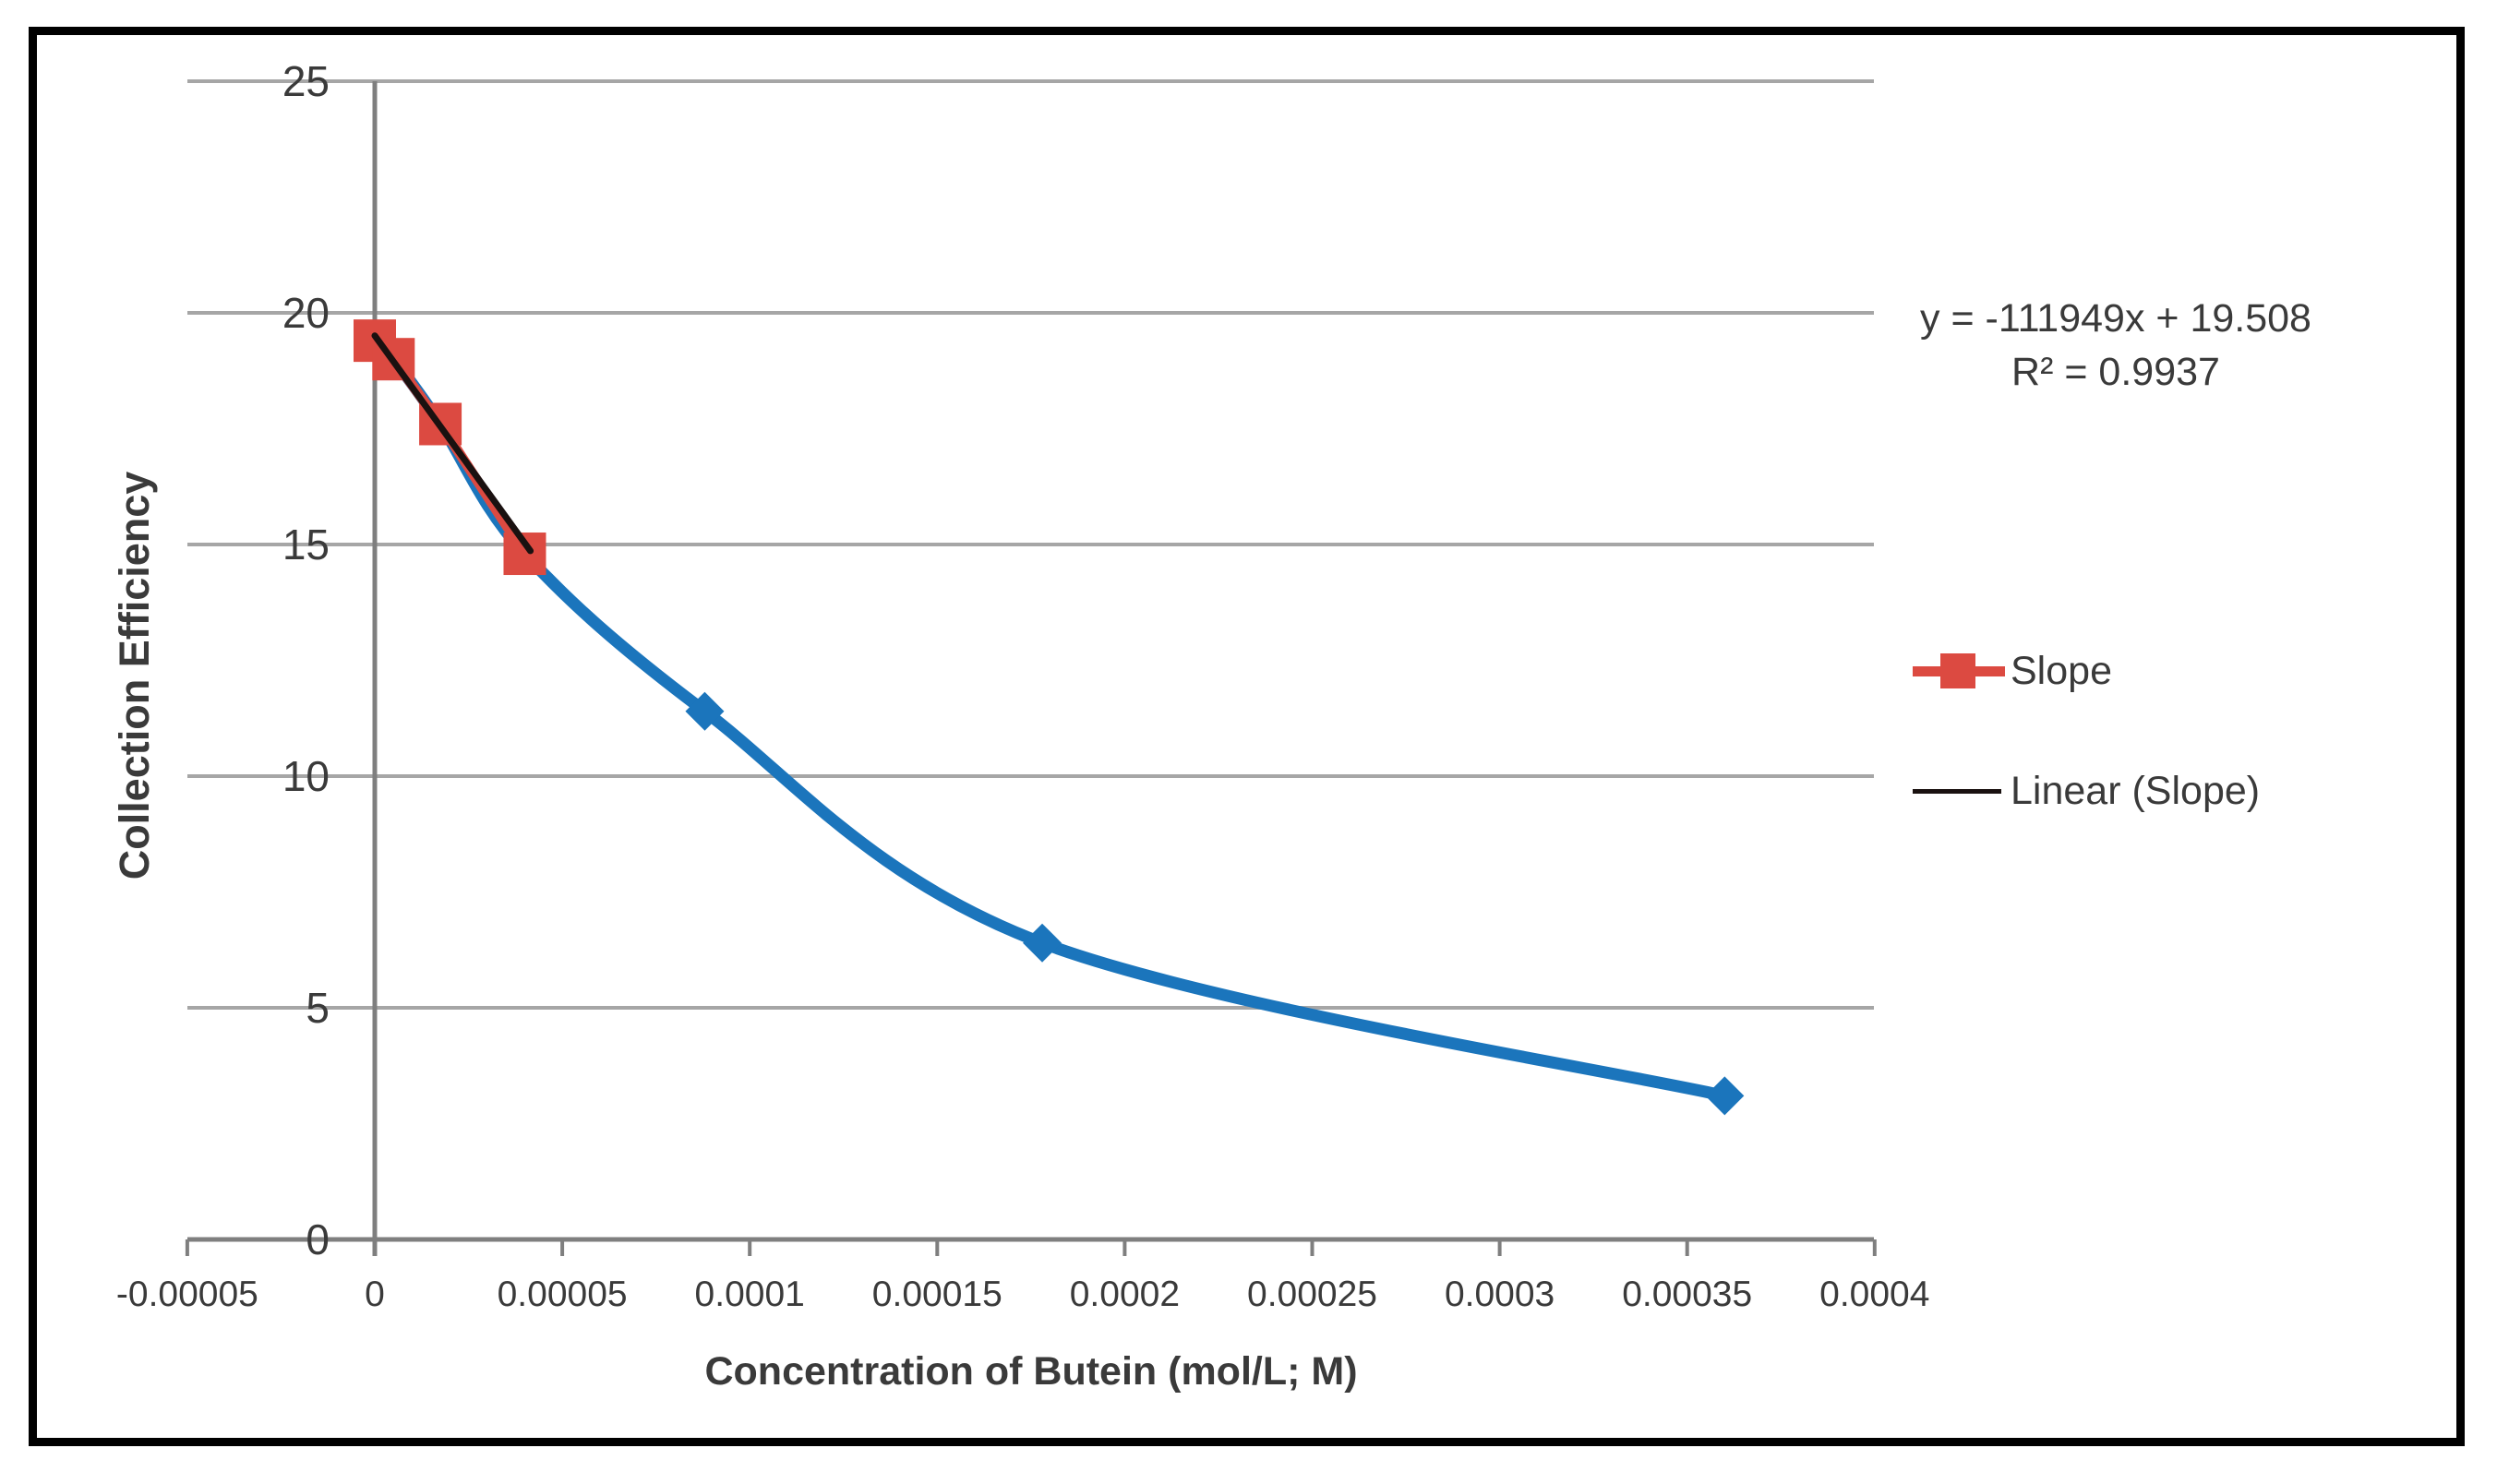 The height and width of the screenshot is (1484, 2497). I want to click on slope-swatch-square-marker, so click(1957, 670).